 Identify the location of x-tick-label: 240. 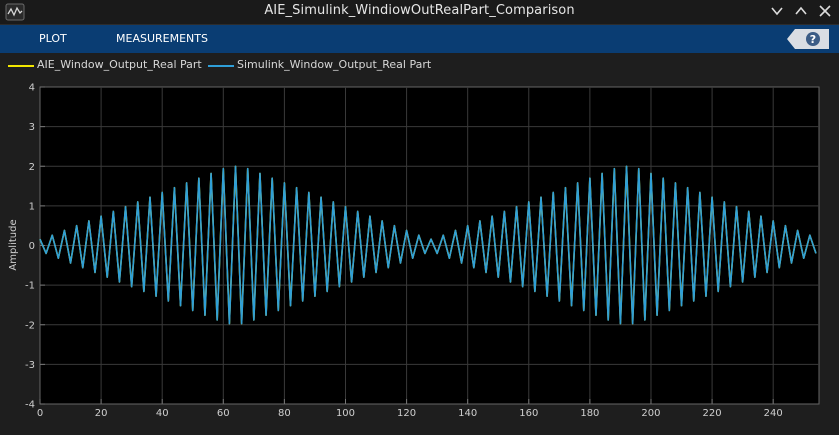
(773, 413).